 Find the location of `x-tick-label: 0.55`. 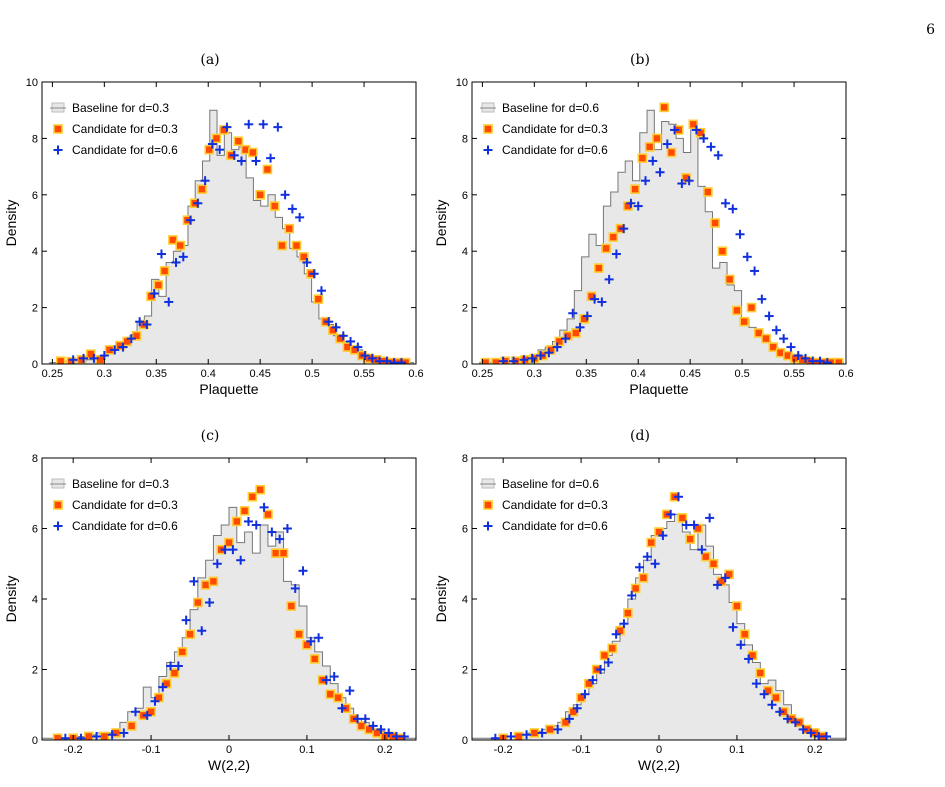

x-tick-label: 0.55 is located at coordinates (793, 374).